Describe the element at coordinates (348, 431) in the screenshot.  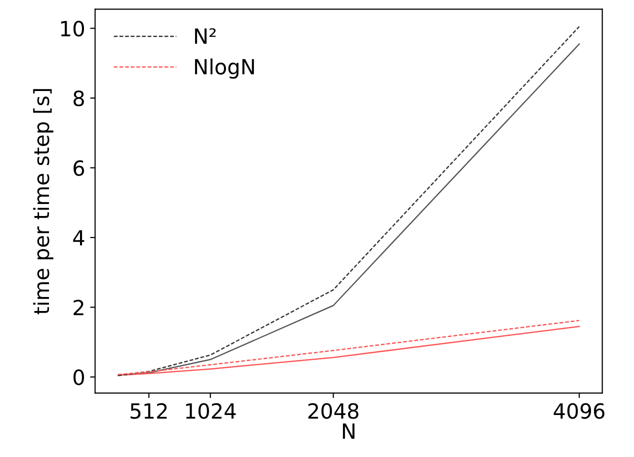
I see `x-axis-title: N` at that location.